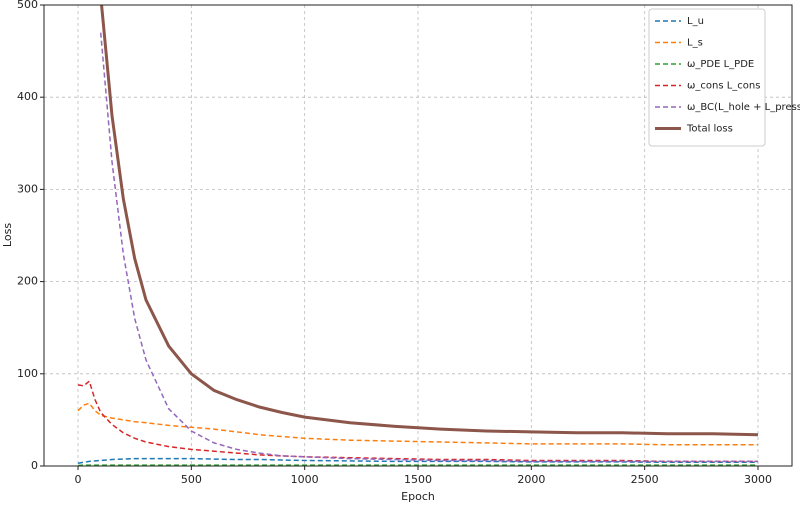  I want to click on y-tick-label: 300, so click(27, 188).